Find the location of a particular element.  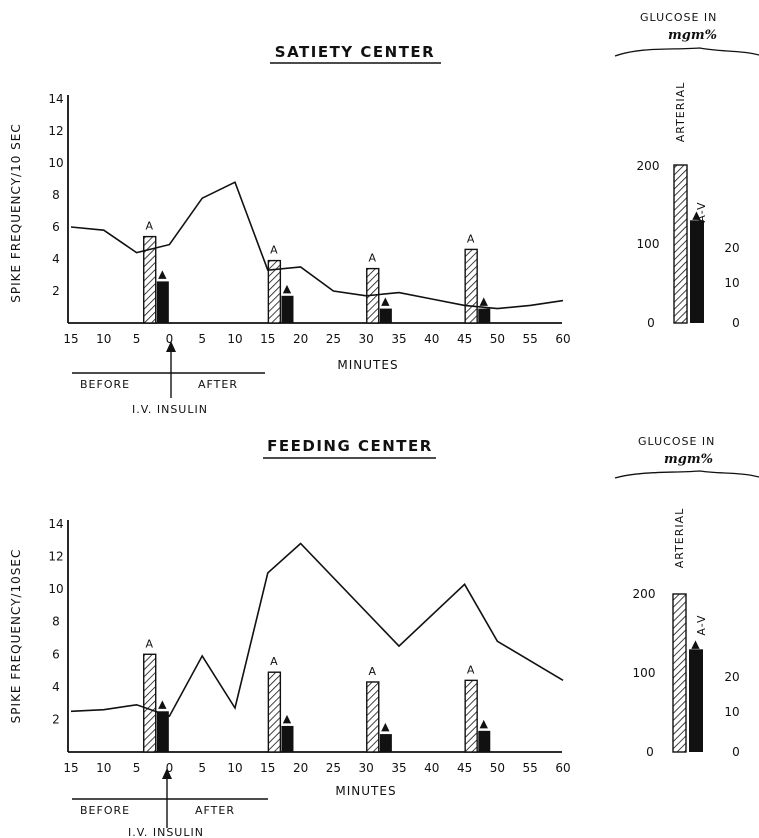

av-bar is located at coordinates (697, 271).